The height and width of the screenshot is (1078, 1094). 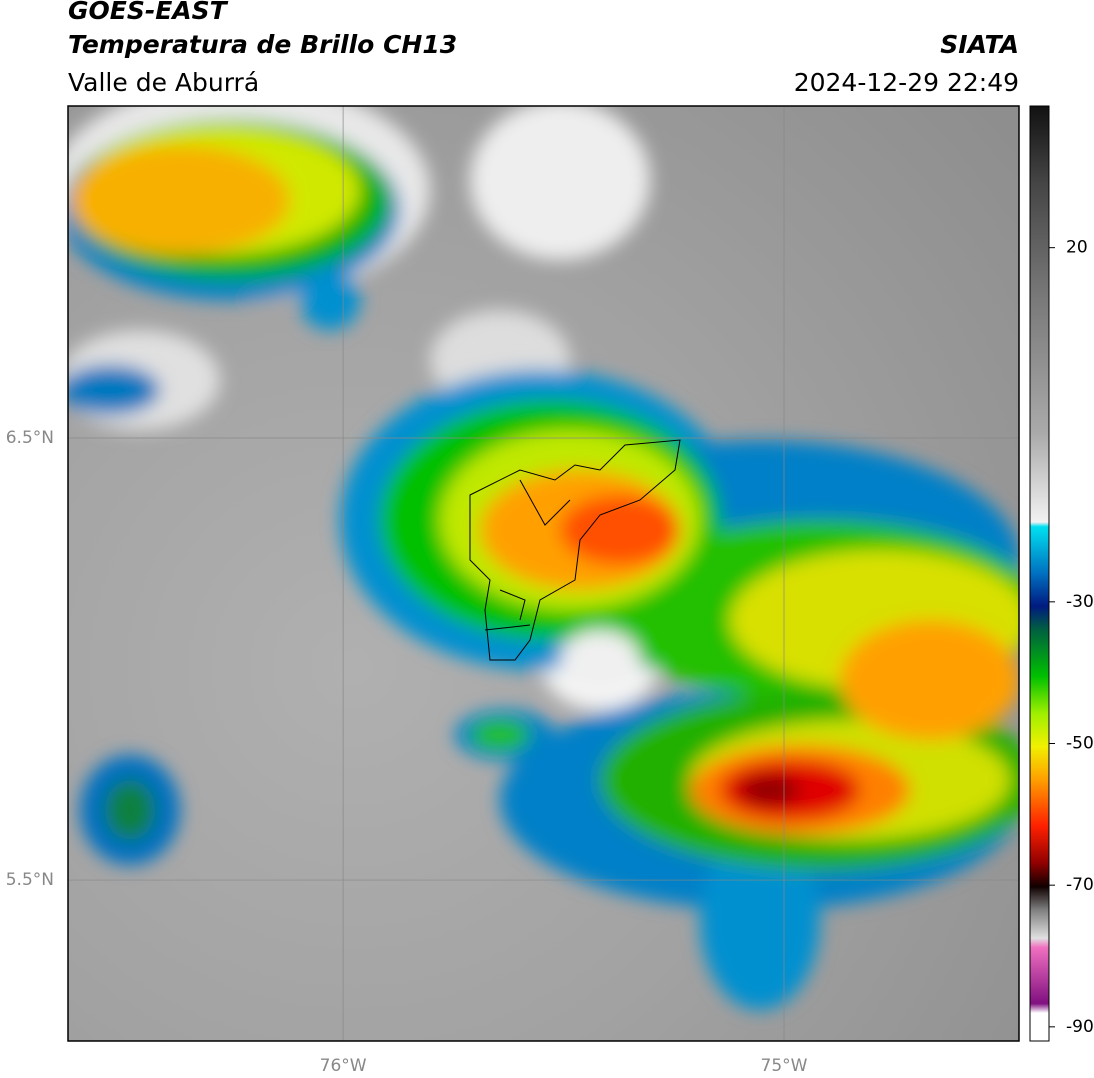 I want to click on colorbar-tick-label: -50, so click(x=1080, y=744).